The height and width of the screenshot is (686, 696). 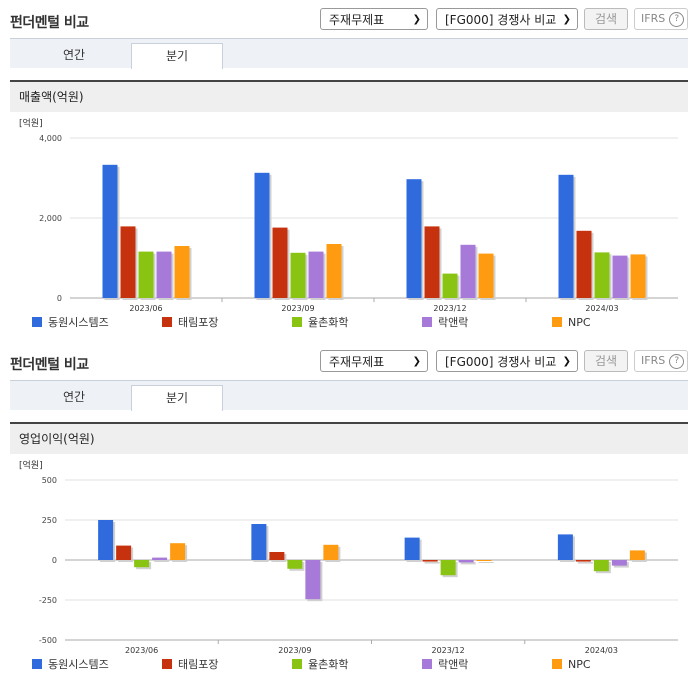 I want to click on y-tick-label: 500, so click(x=49, y=480).